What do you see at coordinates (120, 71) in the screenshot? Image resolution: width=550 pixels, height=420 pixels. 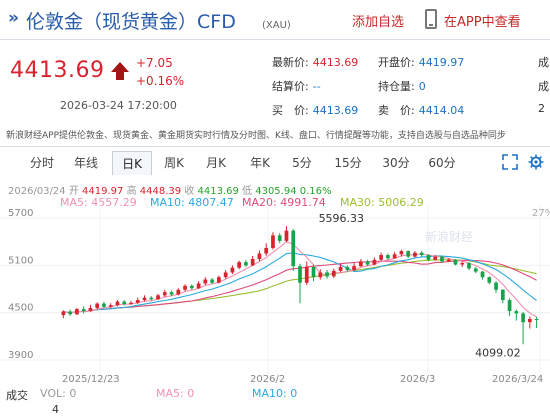 I see `up-arrow-icon` at bounding box center [120, 71].